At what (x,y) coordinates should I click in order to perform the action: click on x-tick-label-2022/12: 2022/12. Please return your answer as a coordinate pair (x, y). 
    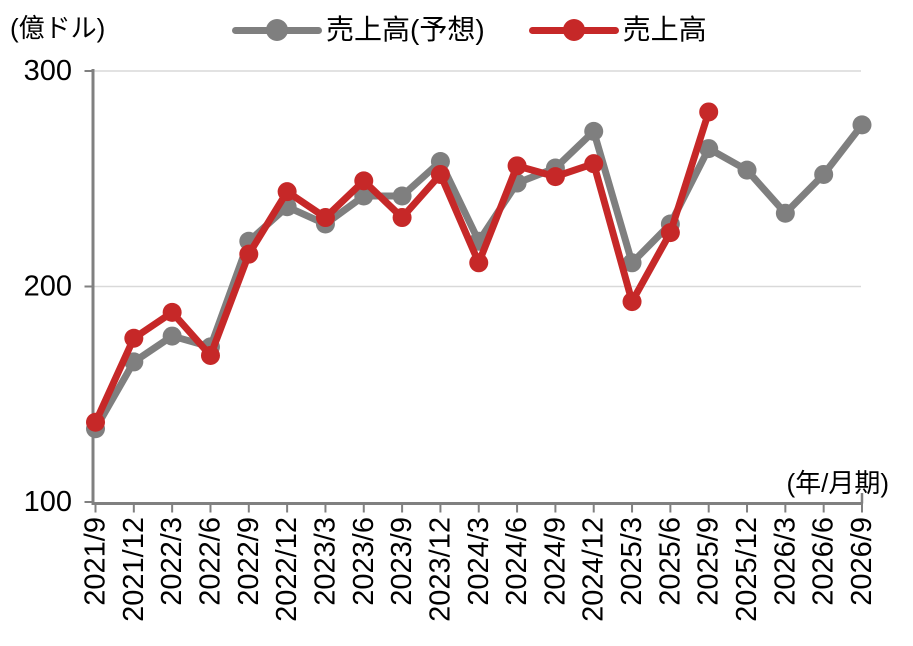
    Looking at the image, I should click on (287, 569).